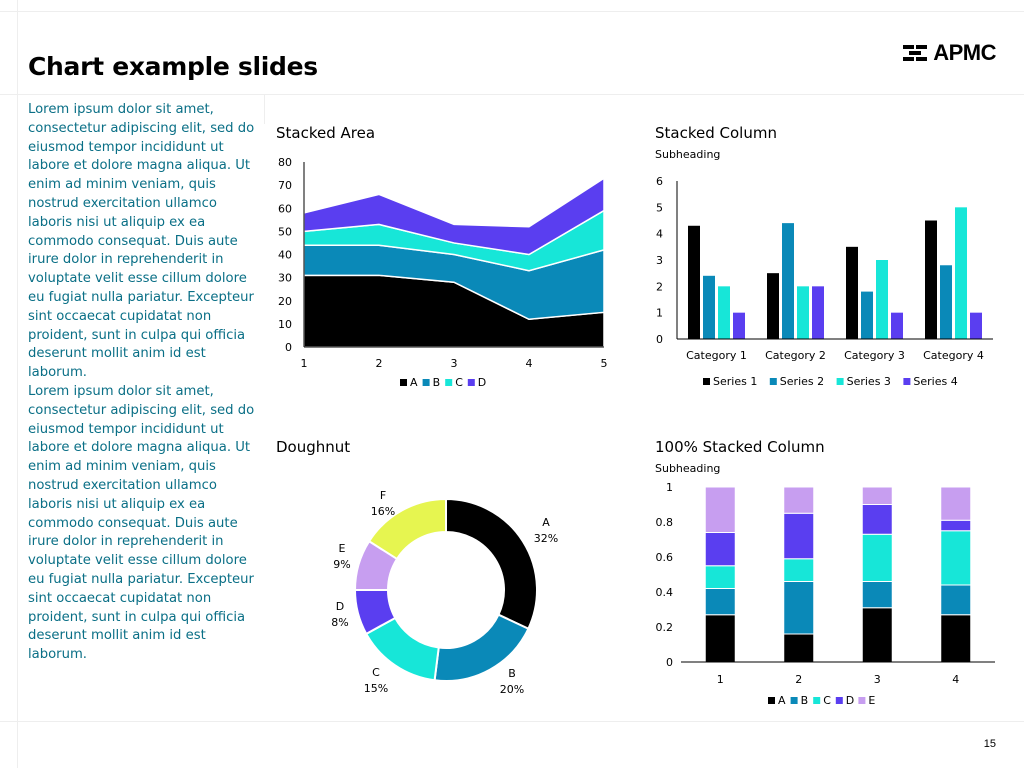  What do you see at coordinates (383, 495) in the screenshot?
I see `doughnut-label-name-F: F` at bounding box center [383, 495].